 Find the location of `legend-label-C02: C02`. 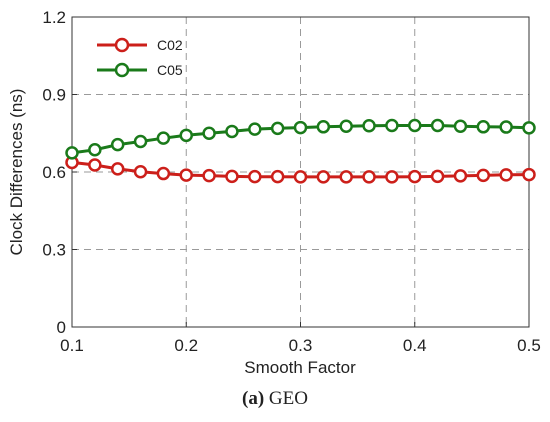

legend-label-C02: C02 is located at coordinates (170, 45).